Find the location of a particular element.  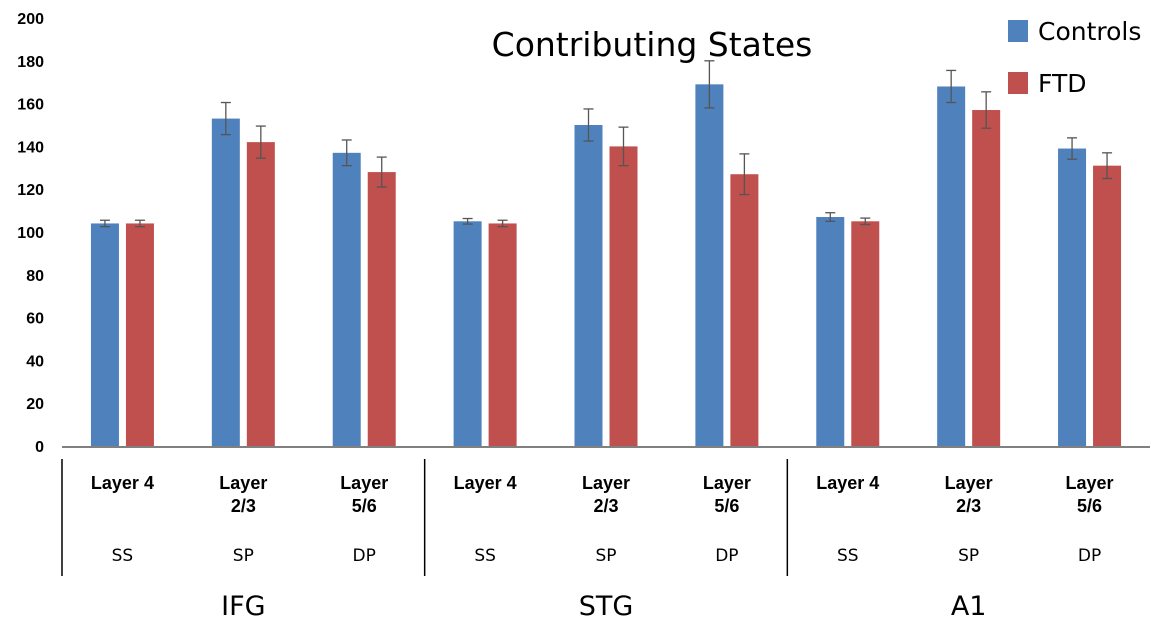

y-tick-label: 120 is located at coordinates (30, 190).